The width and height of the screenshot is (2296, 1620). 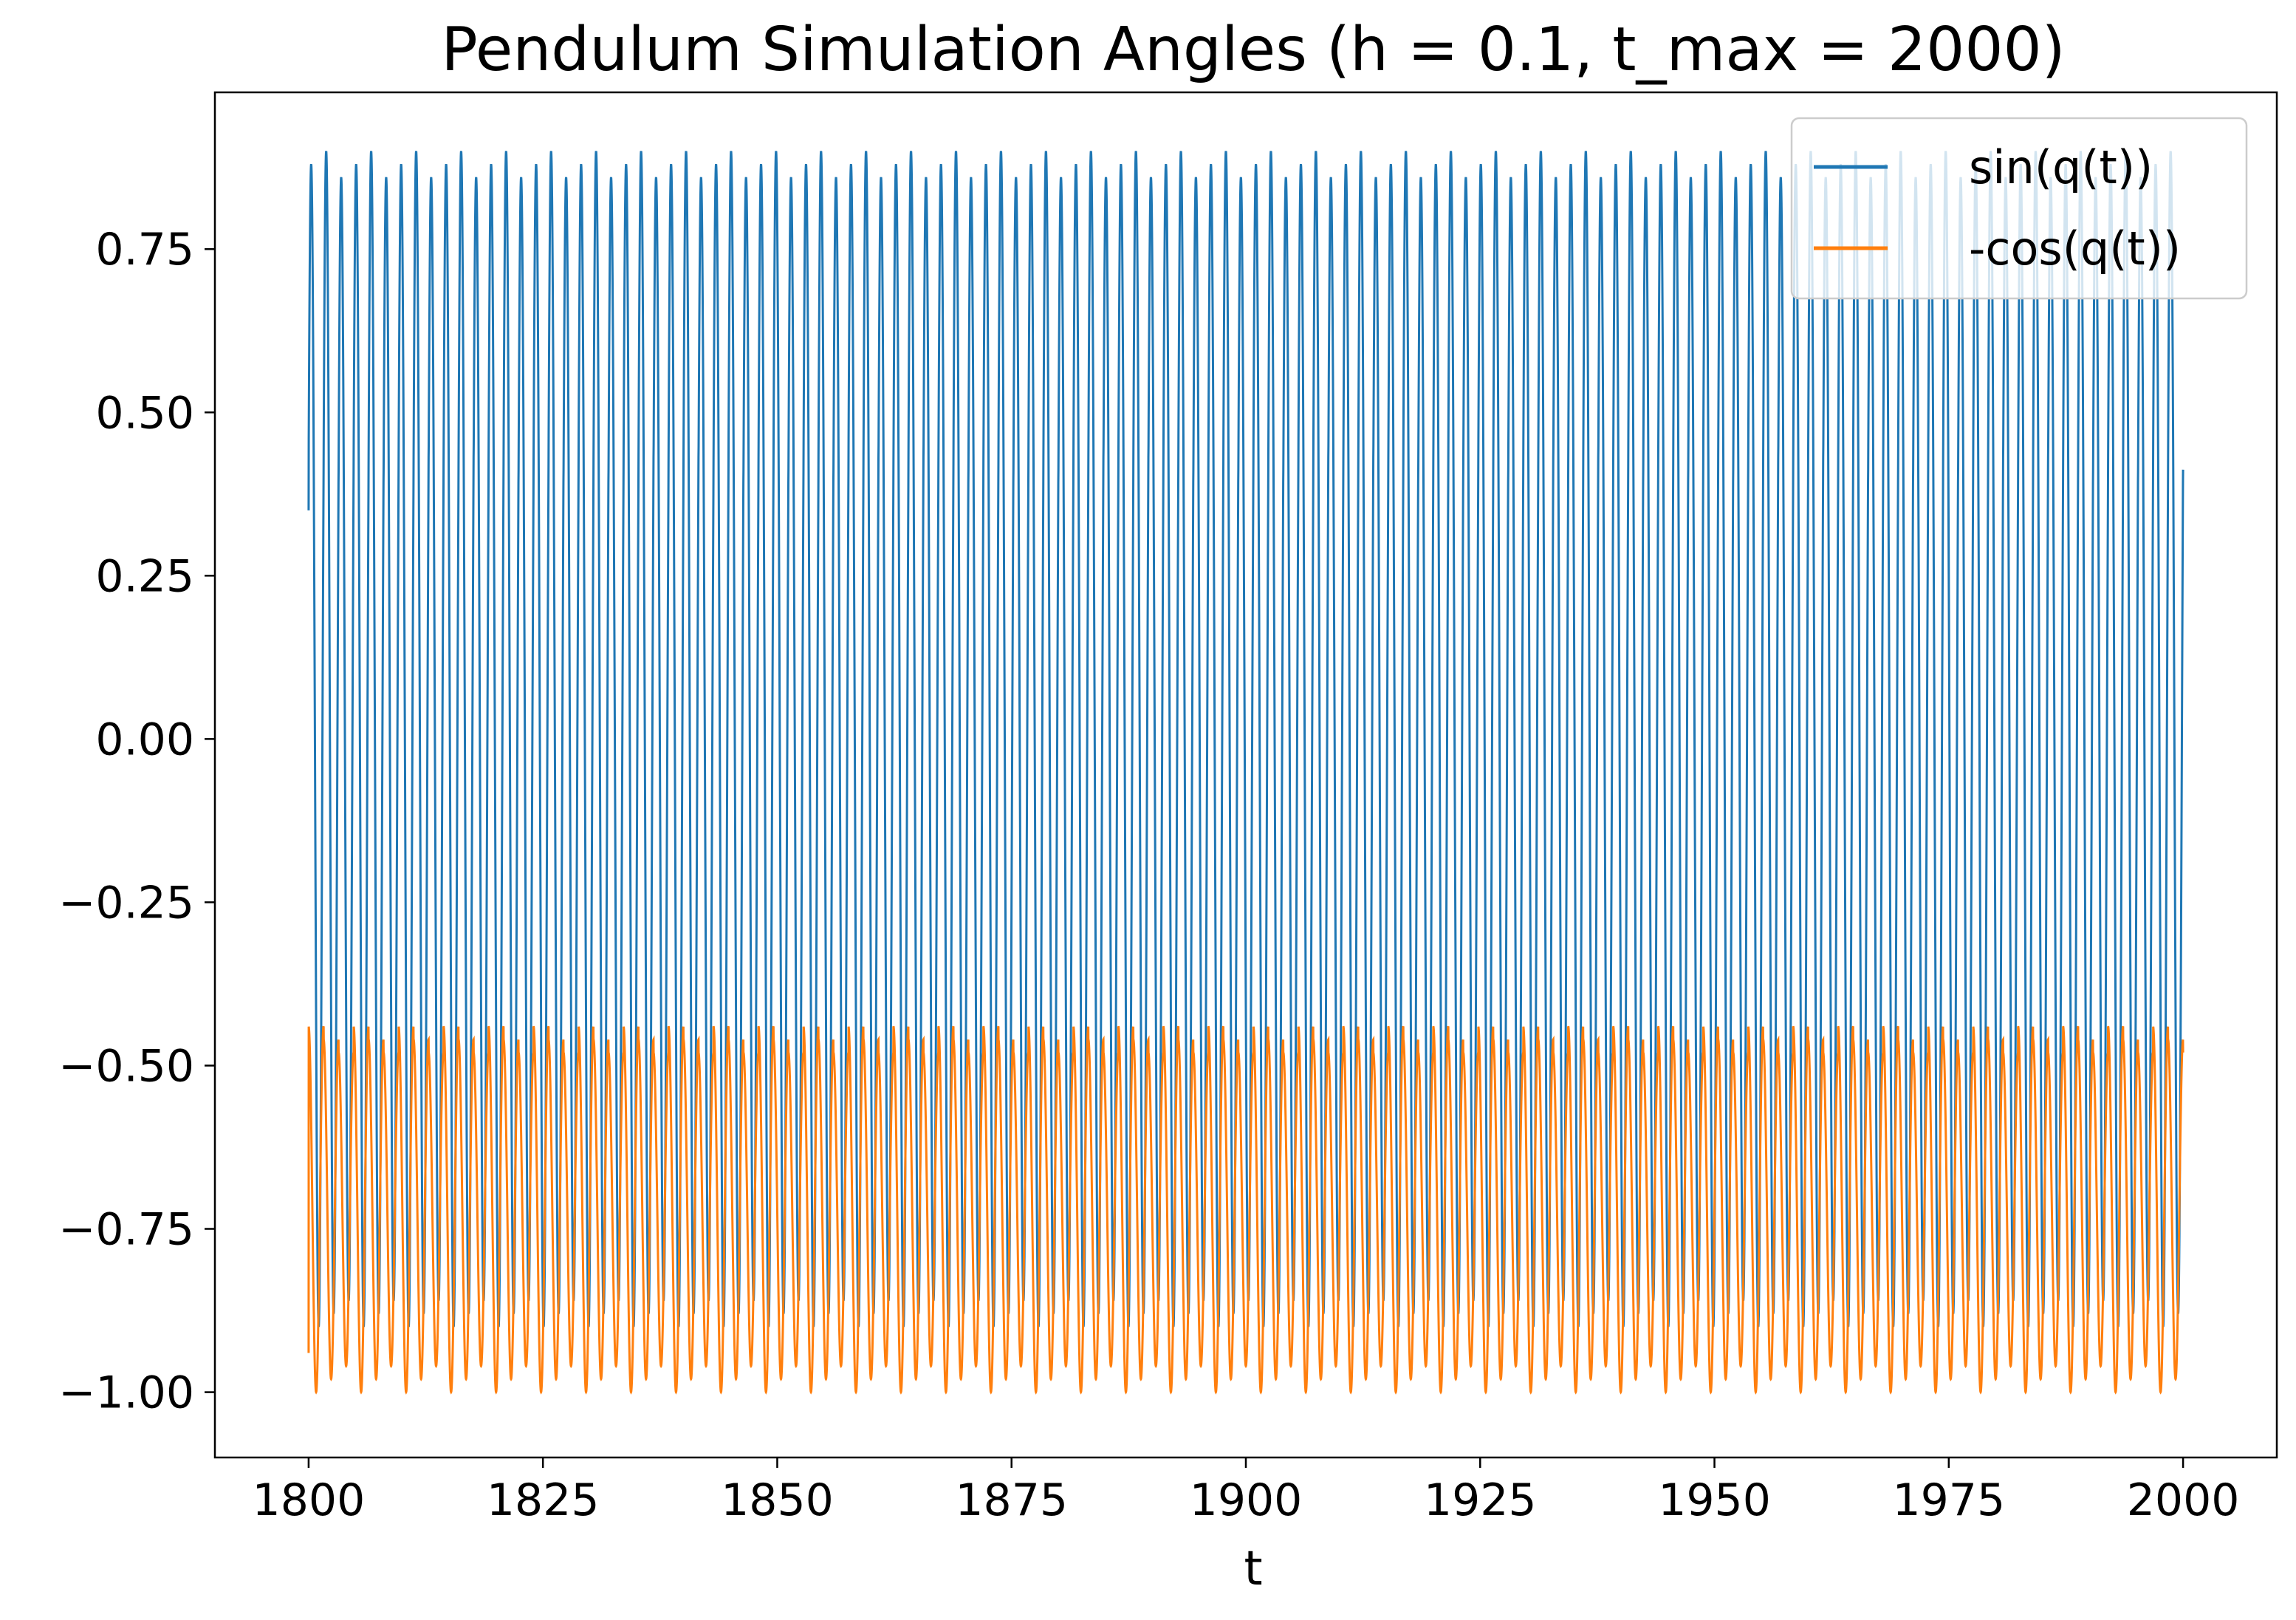 What do you see at coordinates (126, 903) in the screenshot?
I see `y-tick-label: −0.25` at bounding box center [126, 903].